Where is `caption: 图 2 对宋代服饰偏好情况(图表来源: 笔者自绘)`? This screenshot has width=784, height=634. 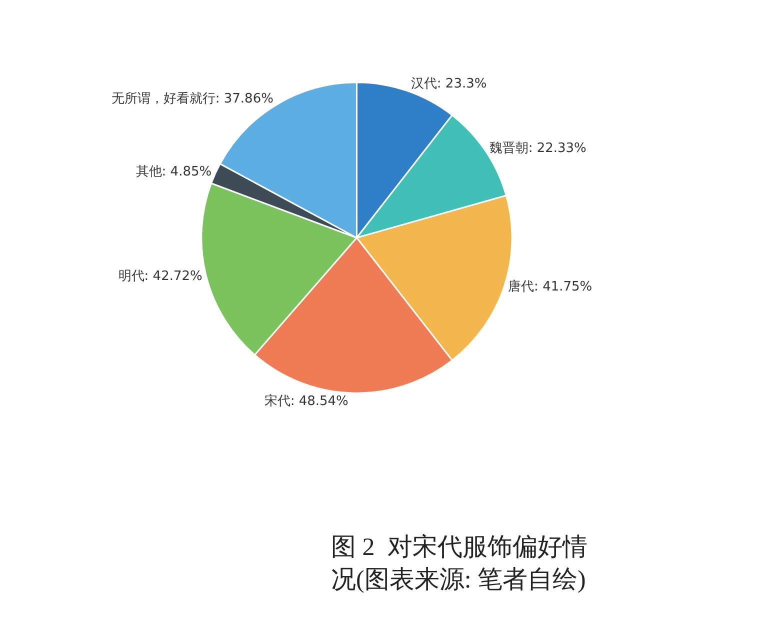
caption: 图 2 对宋代服饰偏好情况(图表来源: 笔者自绘) is located at coordinates (459, 563).